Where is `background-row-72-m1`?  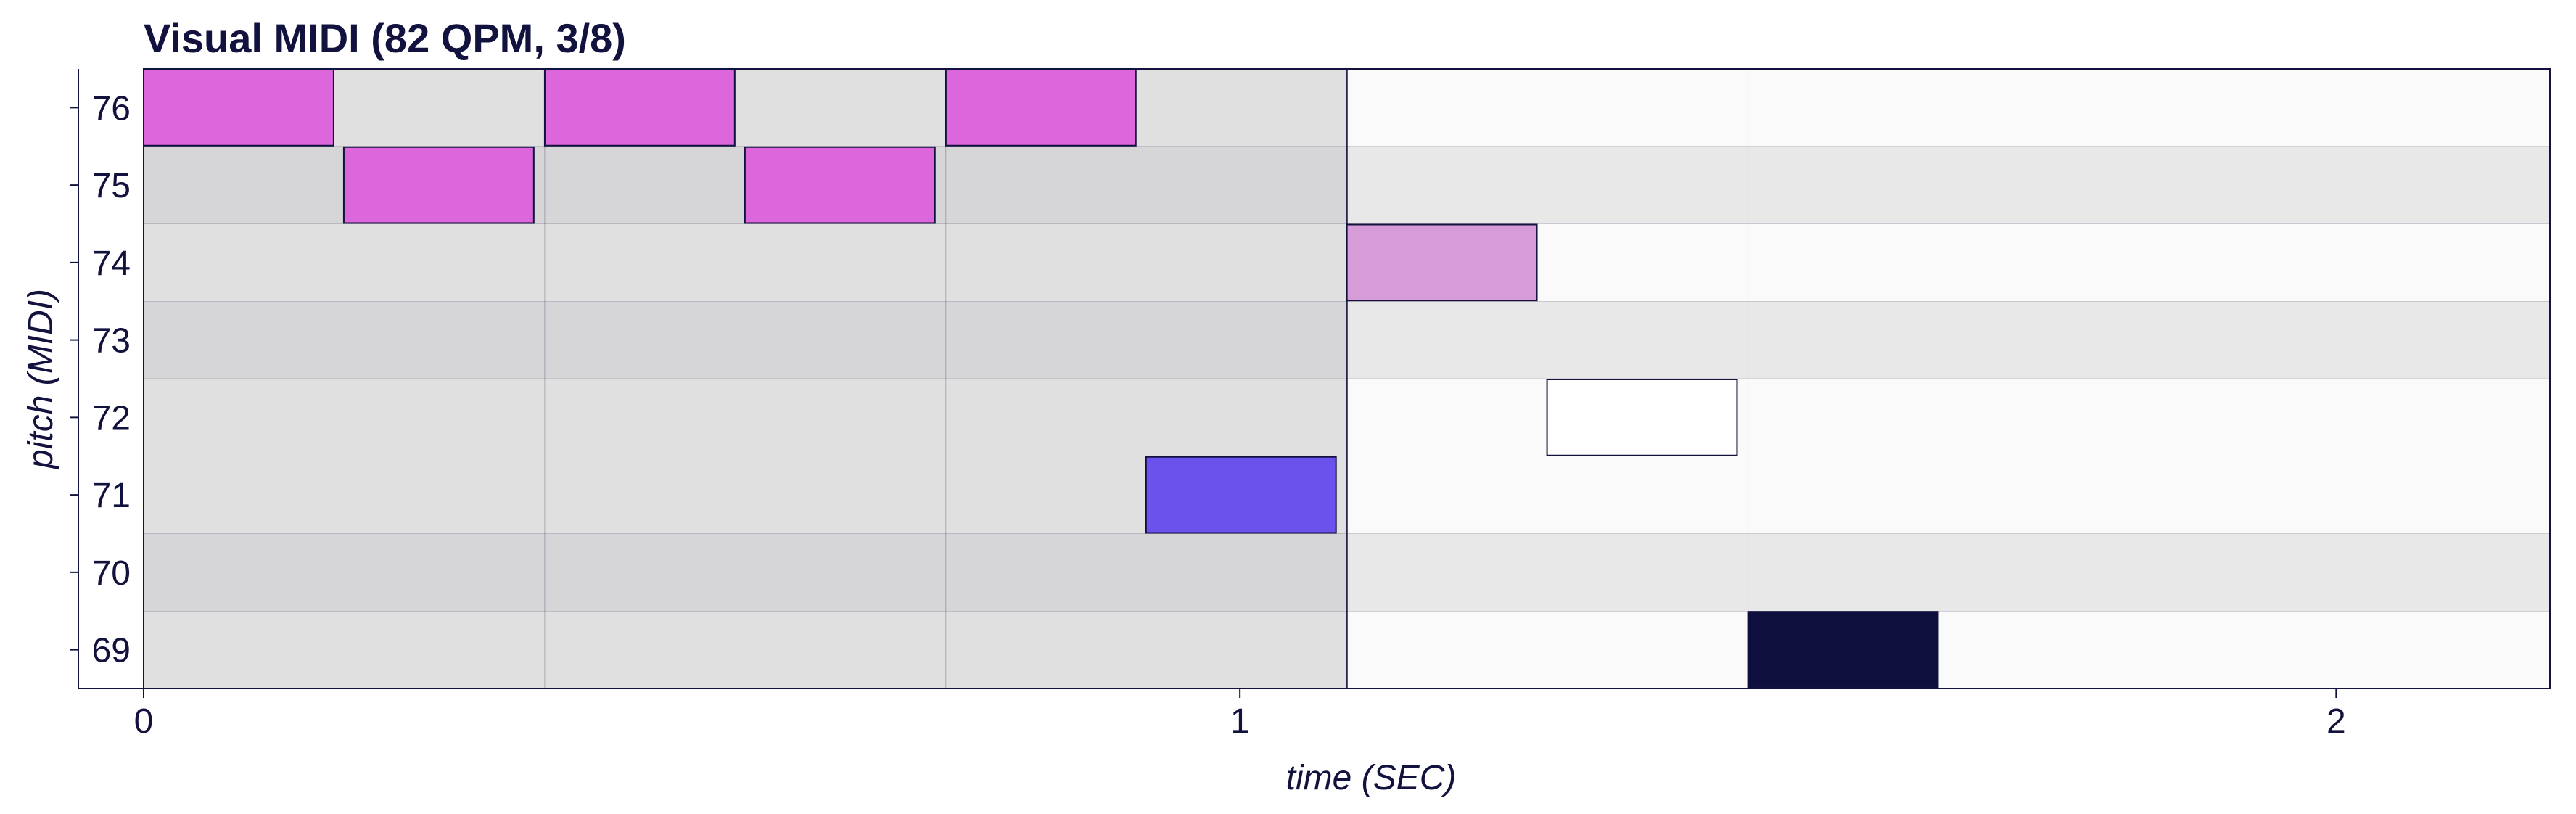 background-row-72-m1 is located at coordinates (745, 417).